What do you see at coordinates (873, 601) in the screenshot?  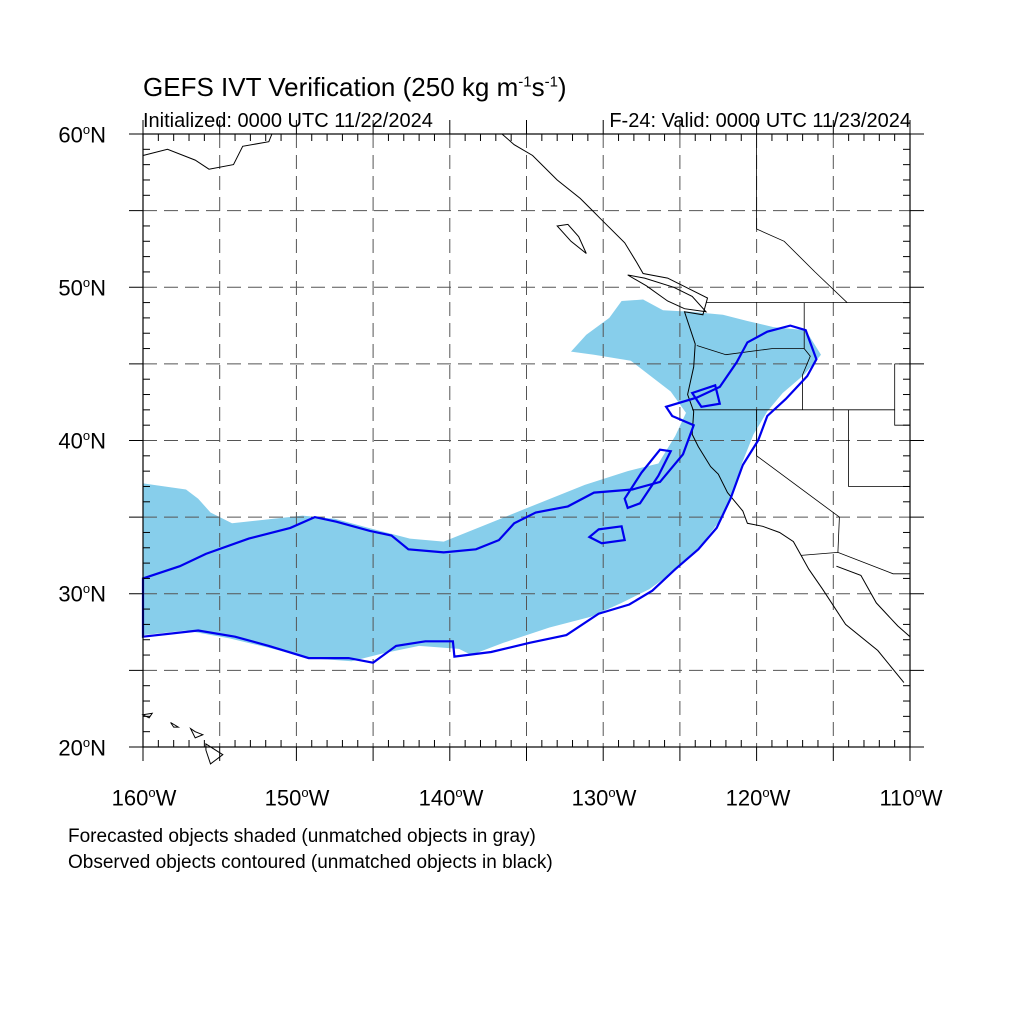 I see `coastline-gulf-of-california` at bounding box center [873, 601].